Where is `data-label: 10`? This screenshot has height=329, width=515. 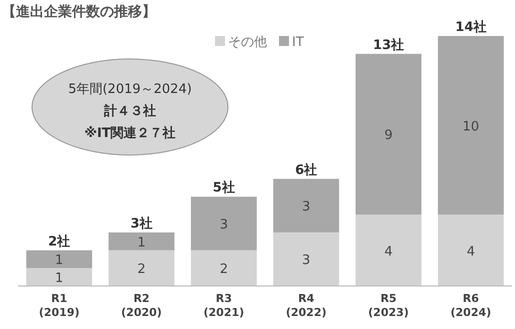
data-label: 10 is located at coordinates (471, 126).